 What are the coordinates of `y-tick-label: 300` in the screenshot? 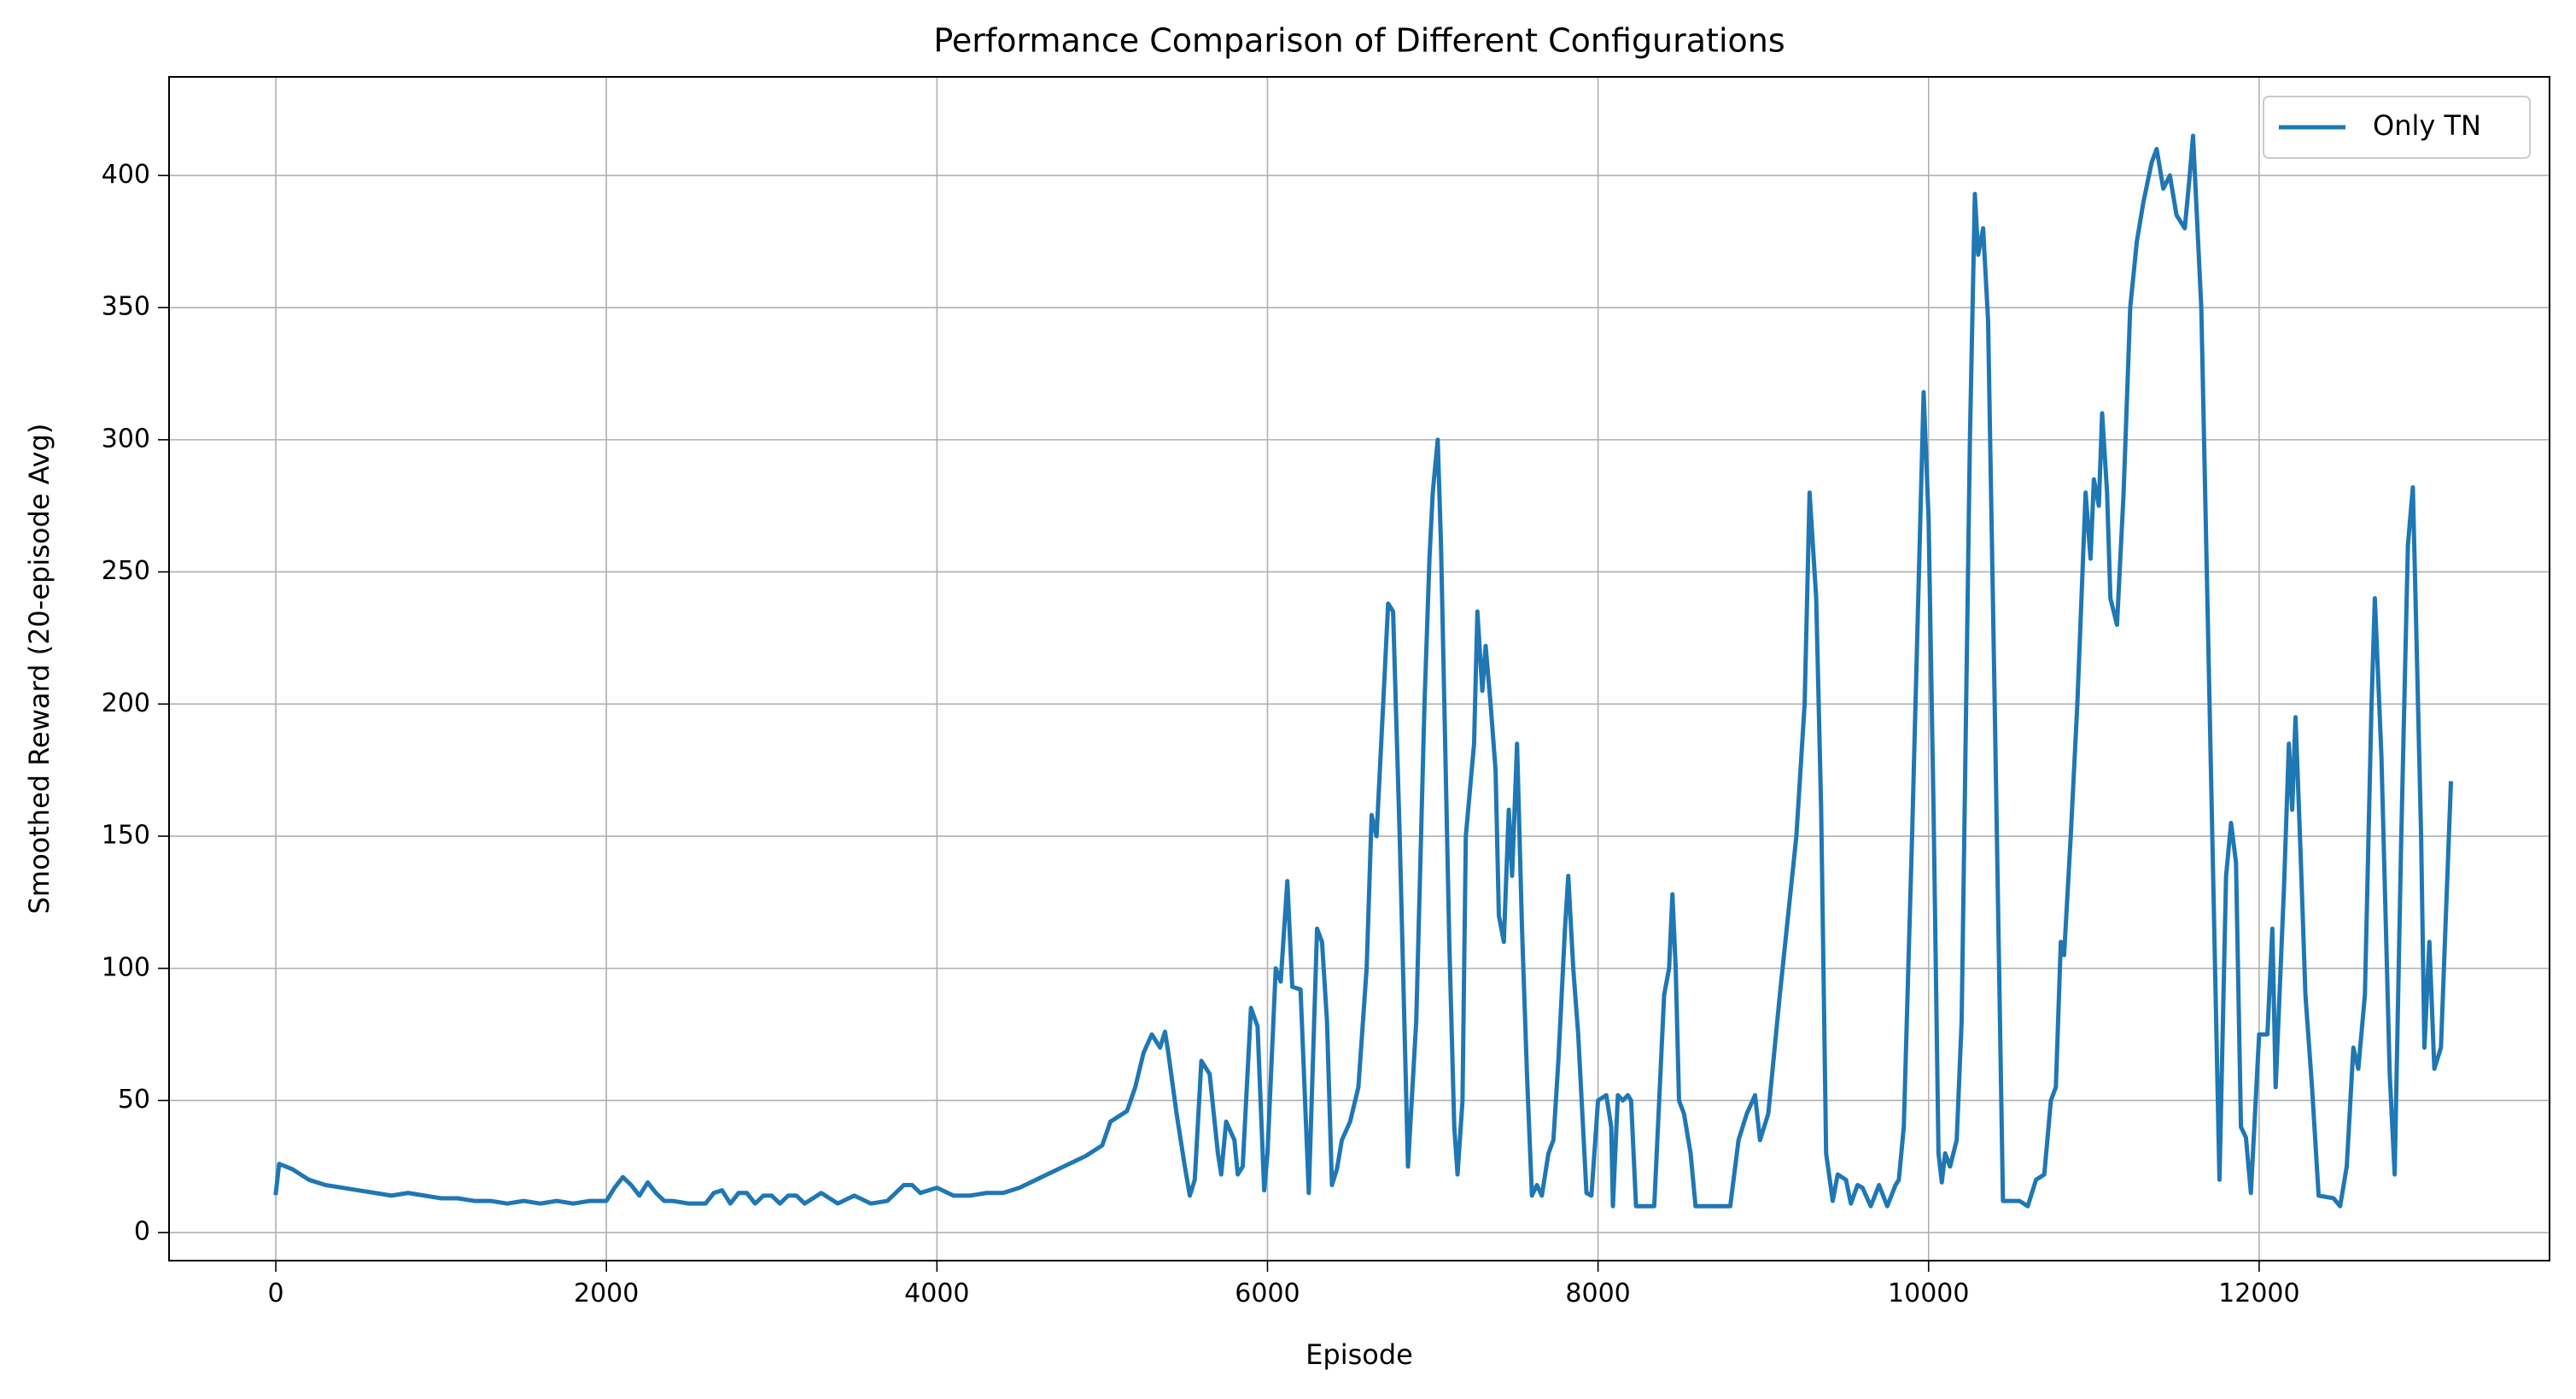 It's located at (126, 439).